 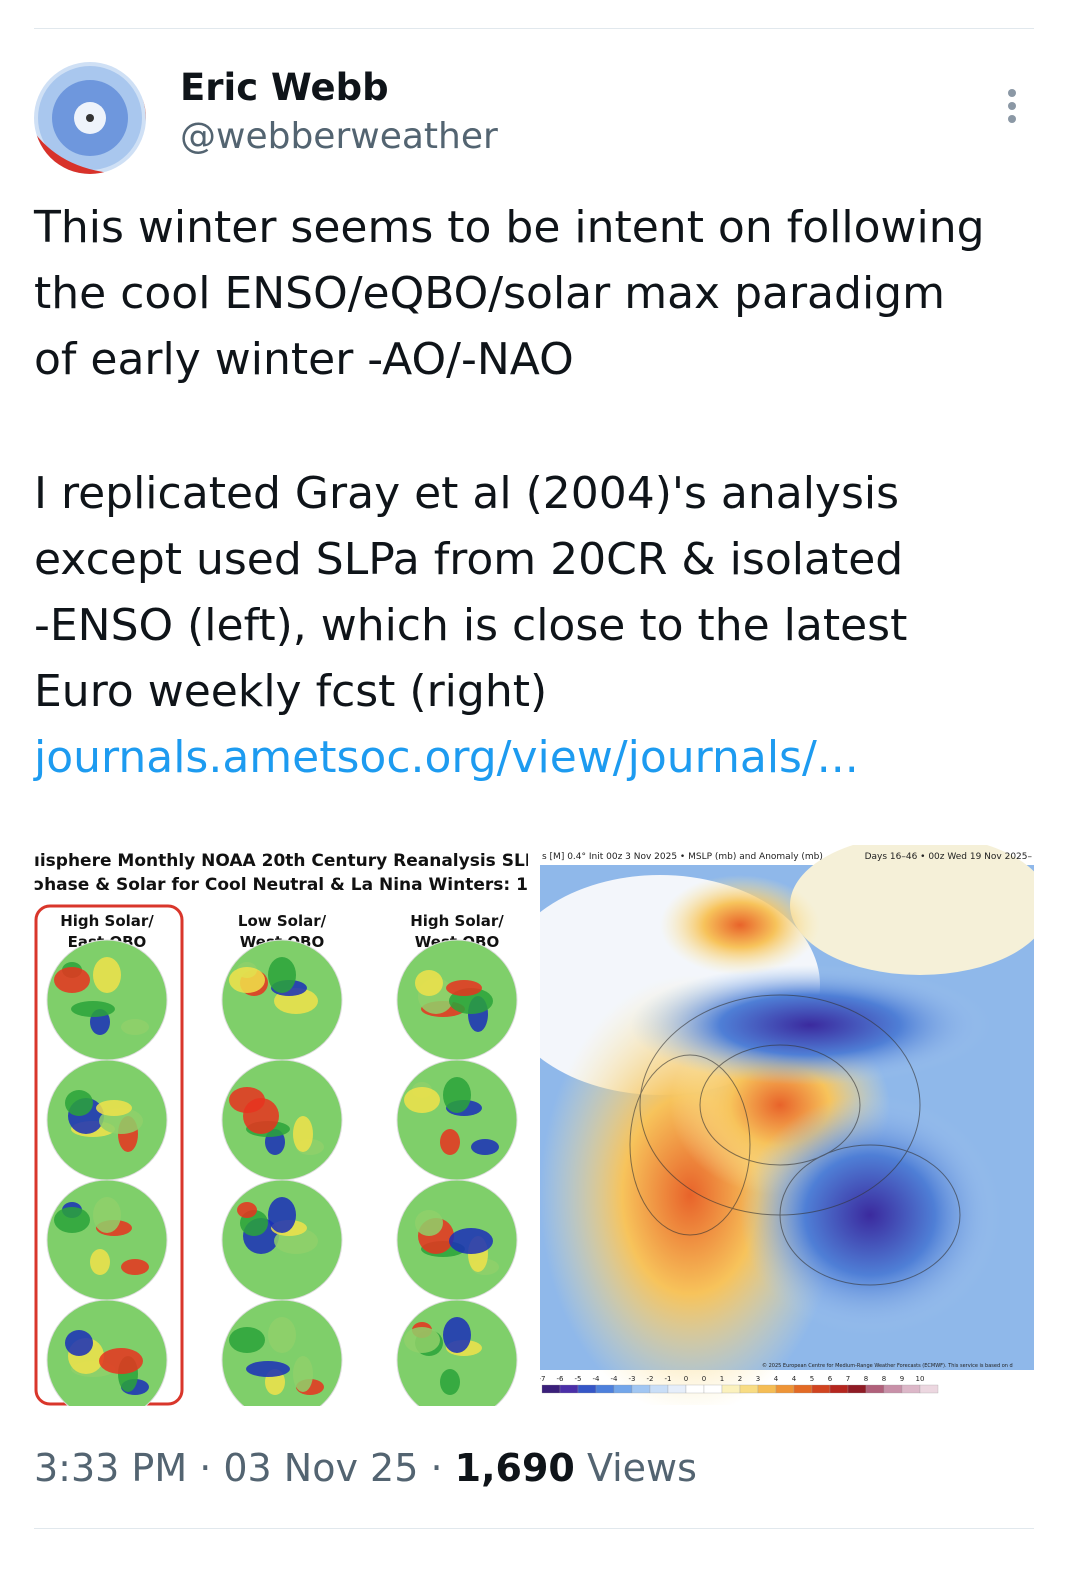 What do you see at coordinates (920, 1379) in the screenshot?
I see `colorbar-label: 10` at bounding box center [920, 1379].